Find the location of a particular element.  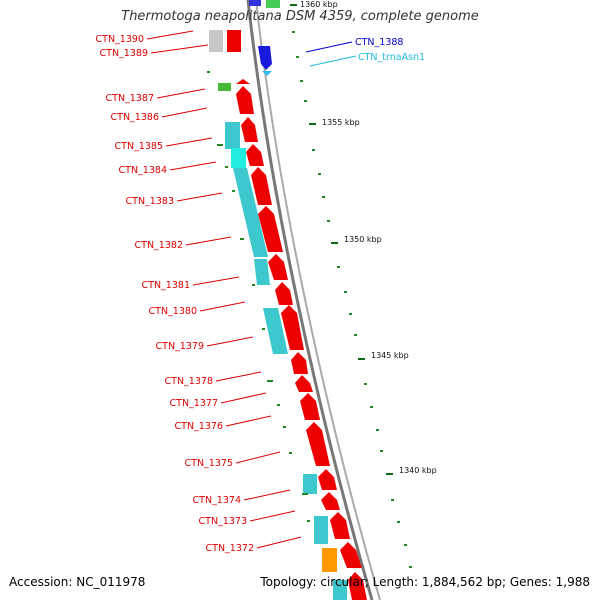

gene-label-ctn-1390: CTN_1390 is located at coordinates (120, 39).